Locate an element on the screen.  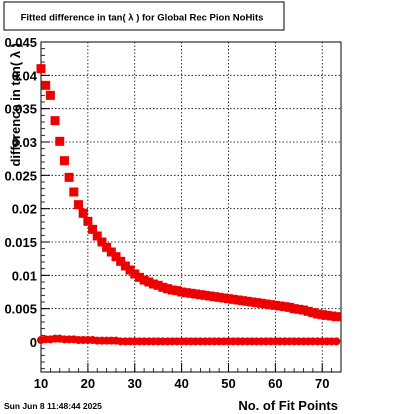
y-tick-label: 0.01 is located at coordinates (24, 275).